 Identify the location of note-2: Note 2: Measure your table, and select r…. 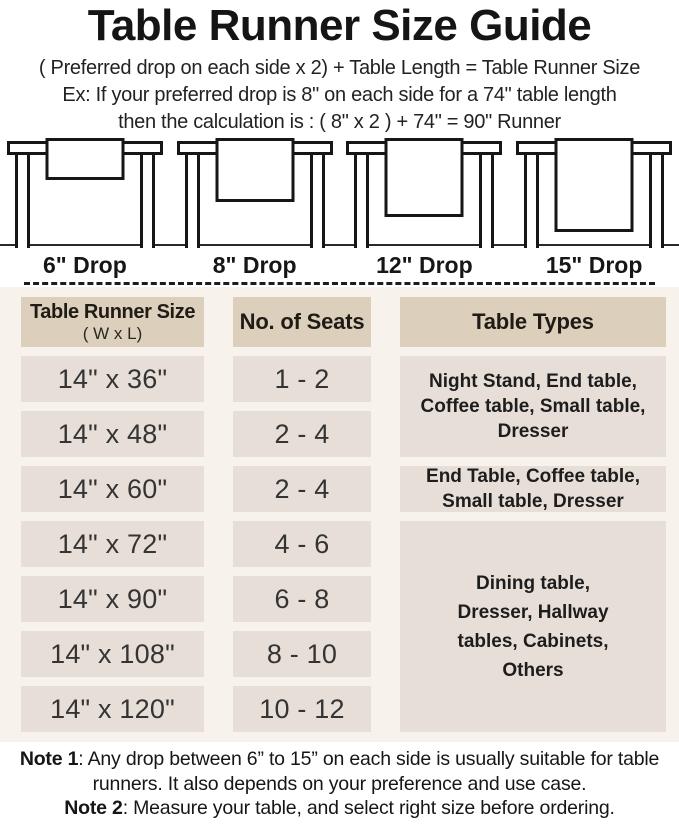
(339, 808).